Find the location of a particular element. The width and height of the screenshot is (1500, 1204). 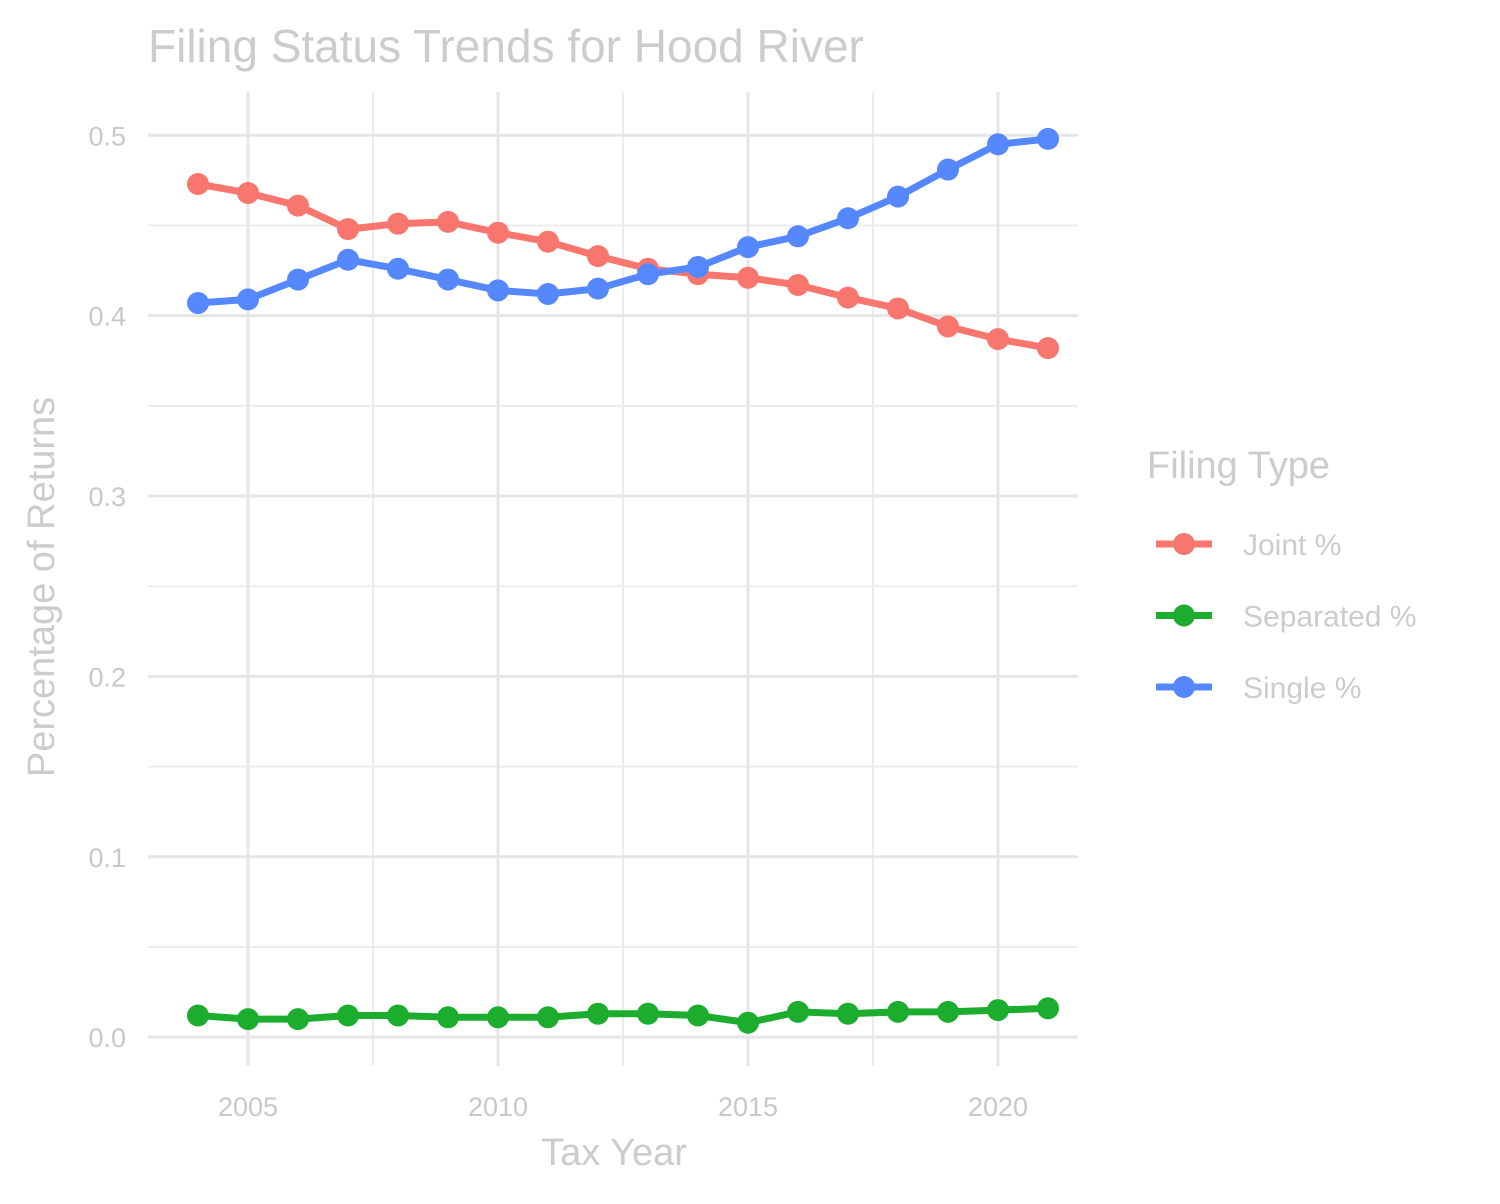

series-separated is located at coordinates (623, 1015).